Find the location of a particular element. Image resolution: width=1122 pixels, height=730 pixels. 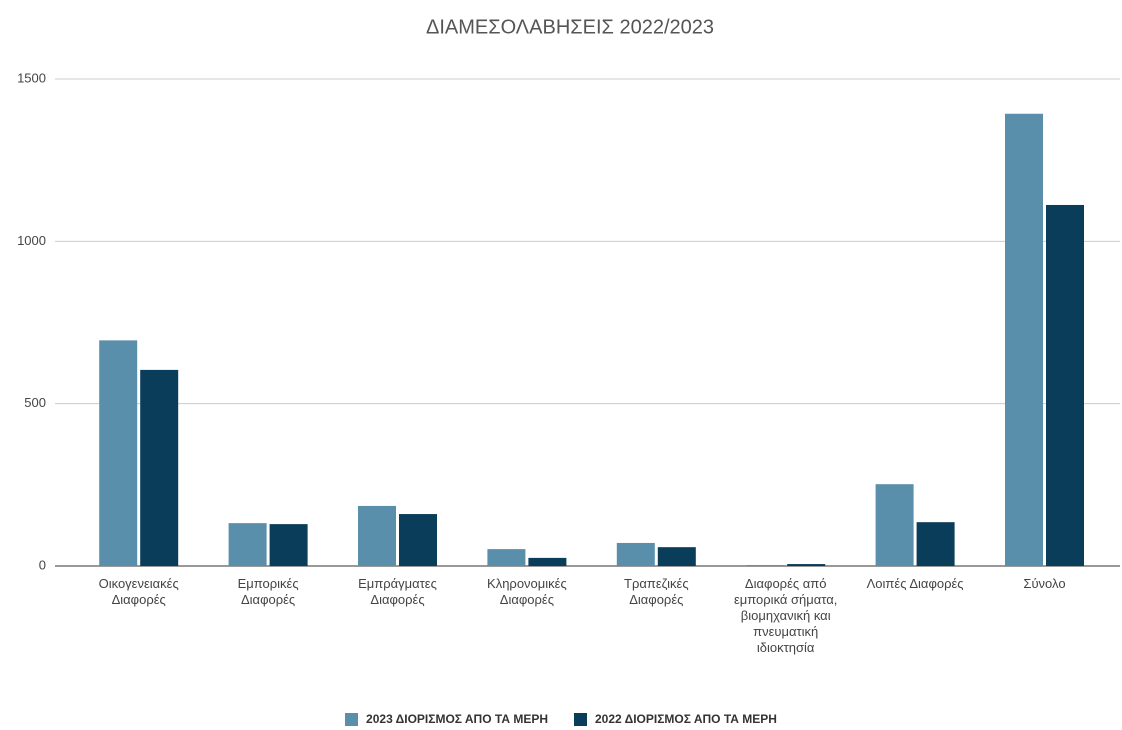

y-tick-label: 1500 is located at coordinates (31, 77).